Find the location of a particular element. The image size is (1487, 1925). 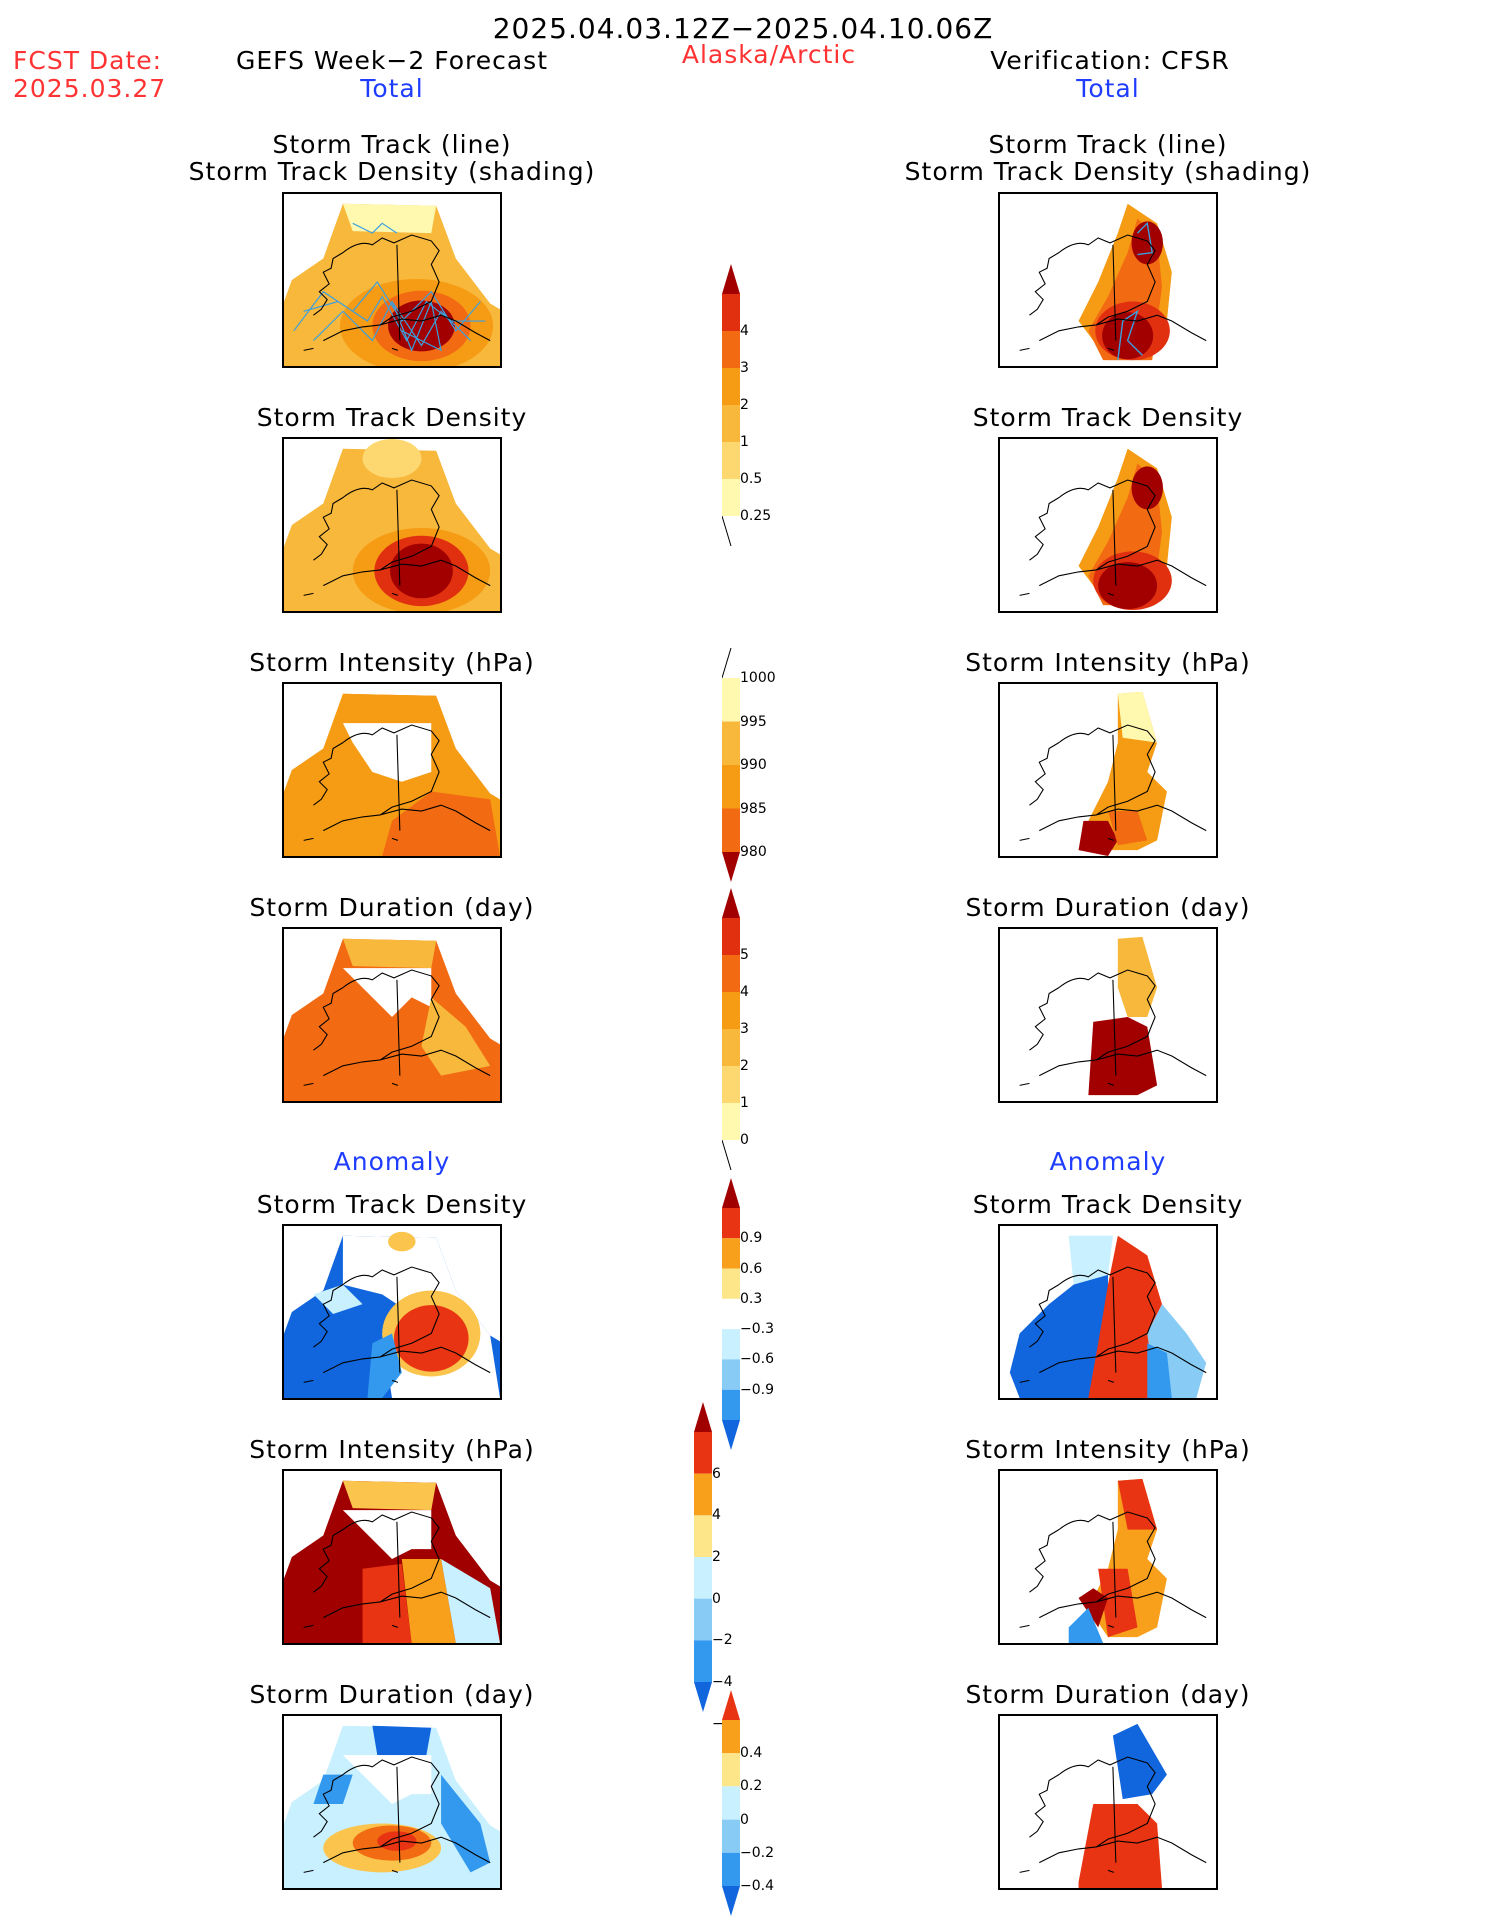

left-total-label: Total is located at coordinates (392, 88).